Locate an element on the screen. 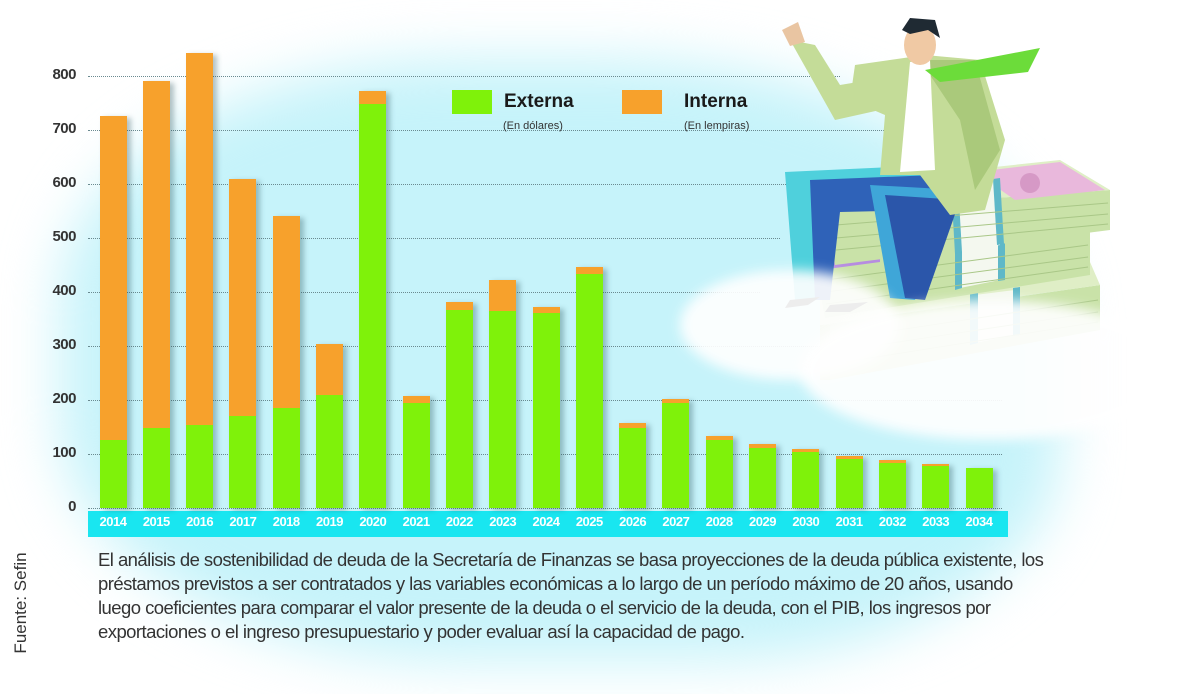  bar-2016 is located at coordinates (200, 280).